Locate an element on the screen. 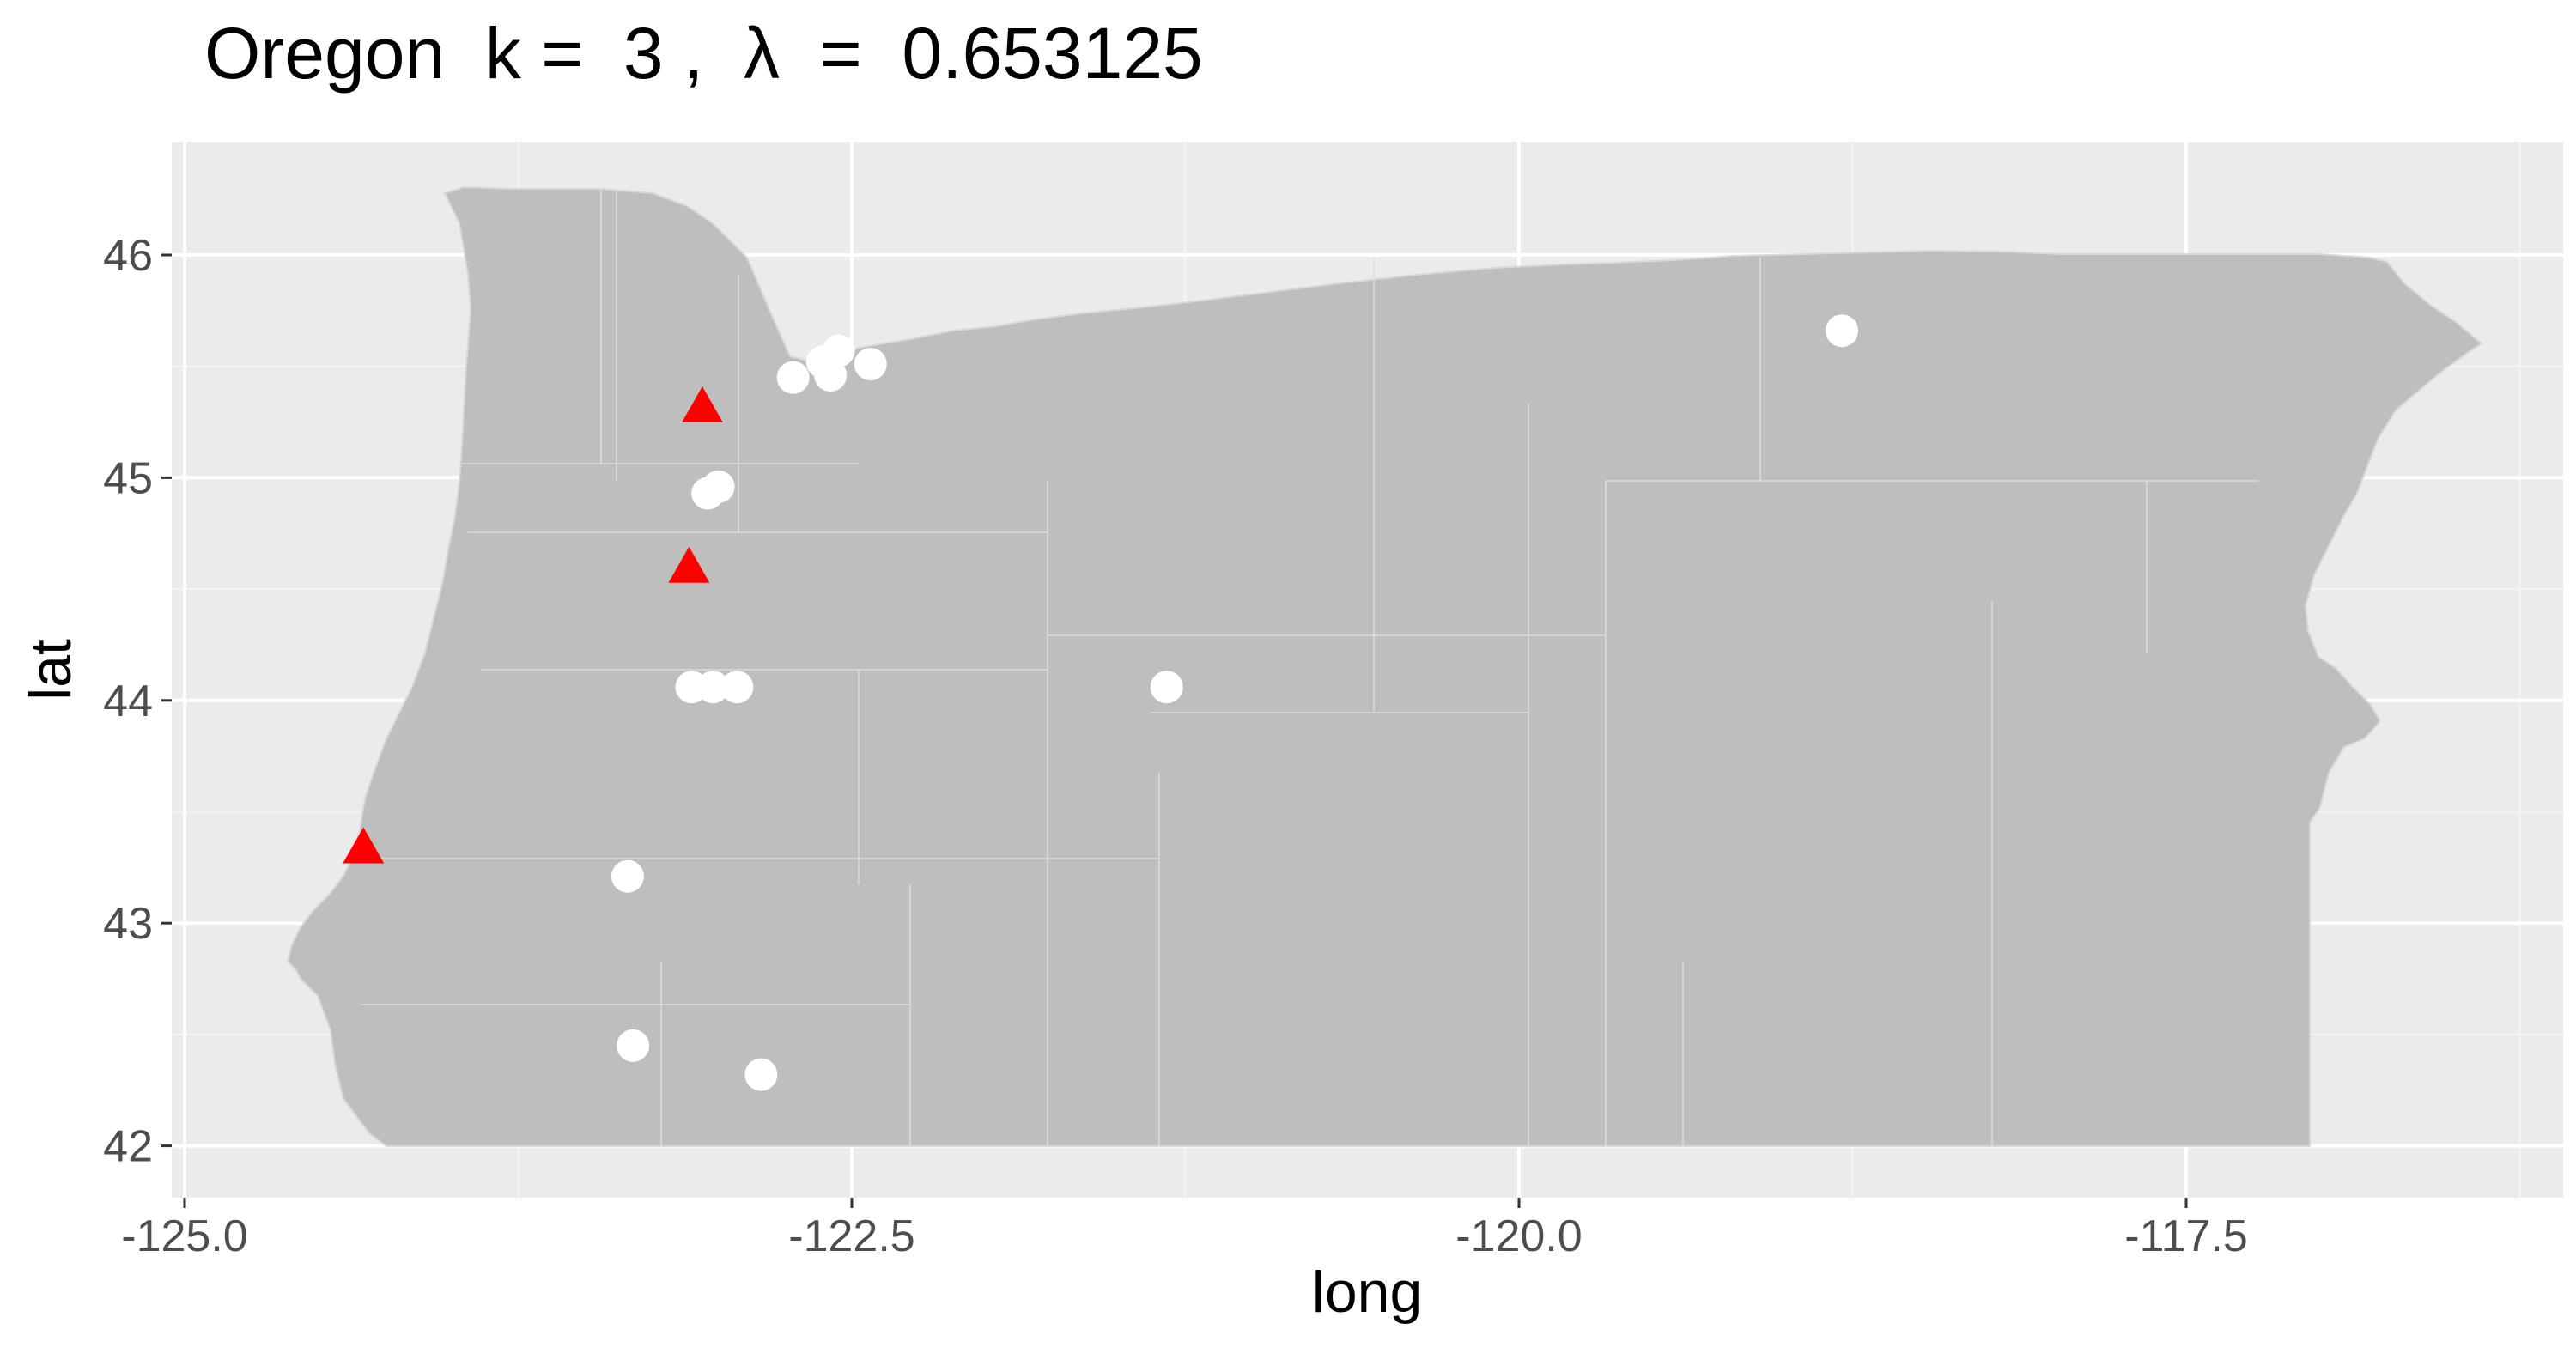 The width and height of the screenshot is (2576, 1360). x-tick-label: -117.5 is located at coordinates (2186, 1236).